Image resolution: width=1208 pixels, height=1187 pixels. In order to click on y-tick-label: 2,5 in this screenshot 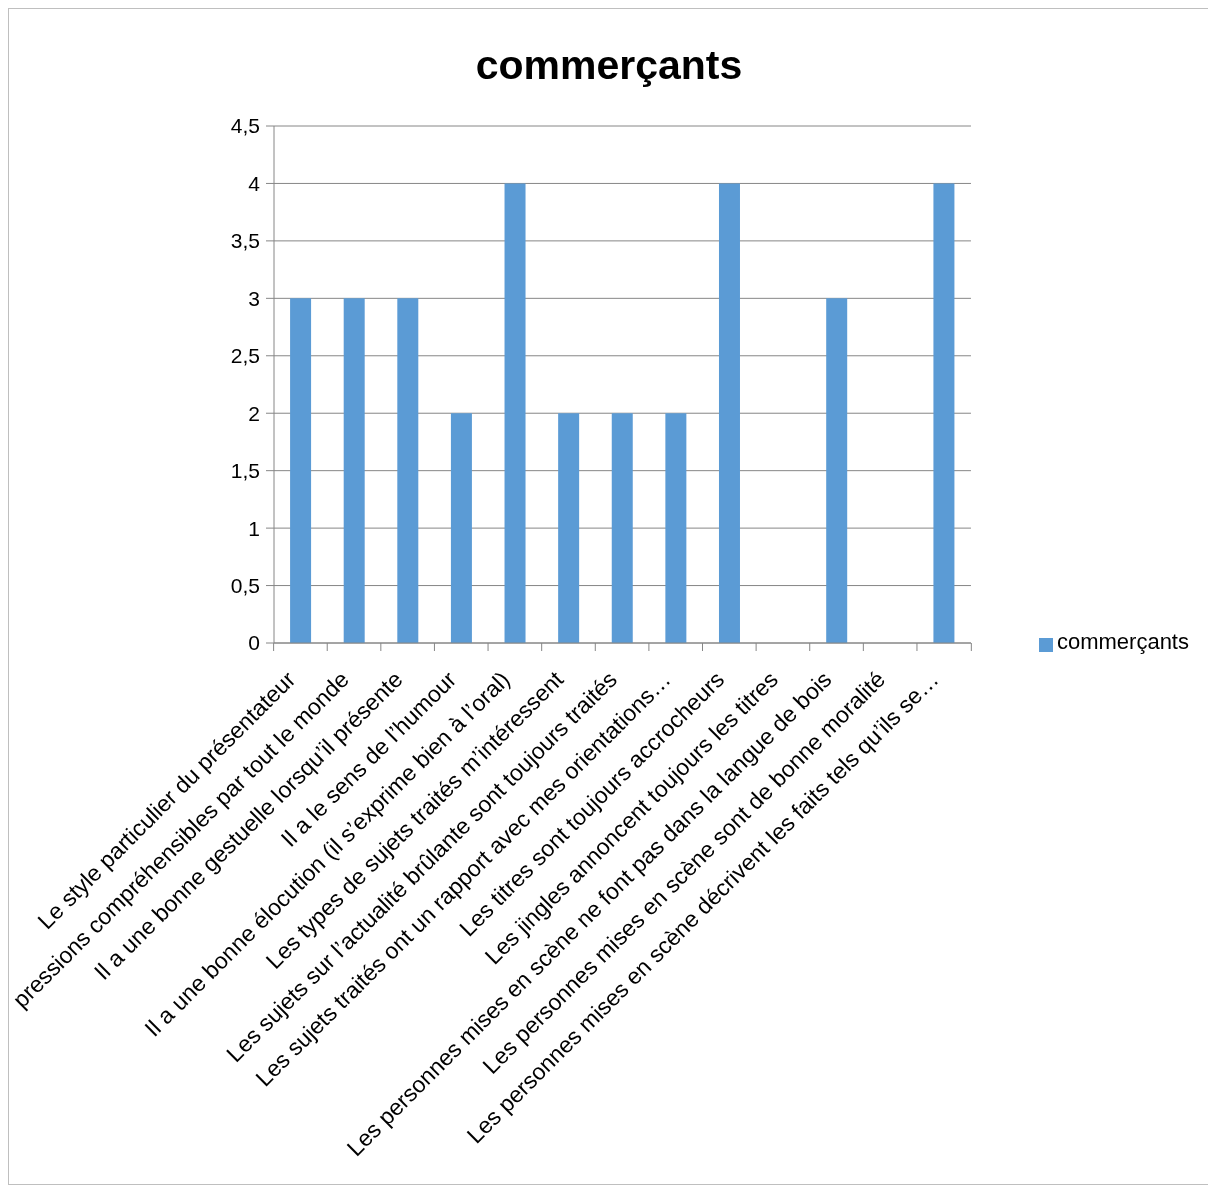, I will do `click(245, 356)`.